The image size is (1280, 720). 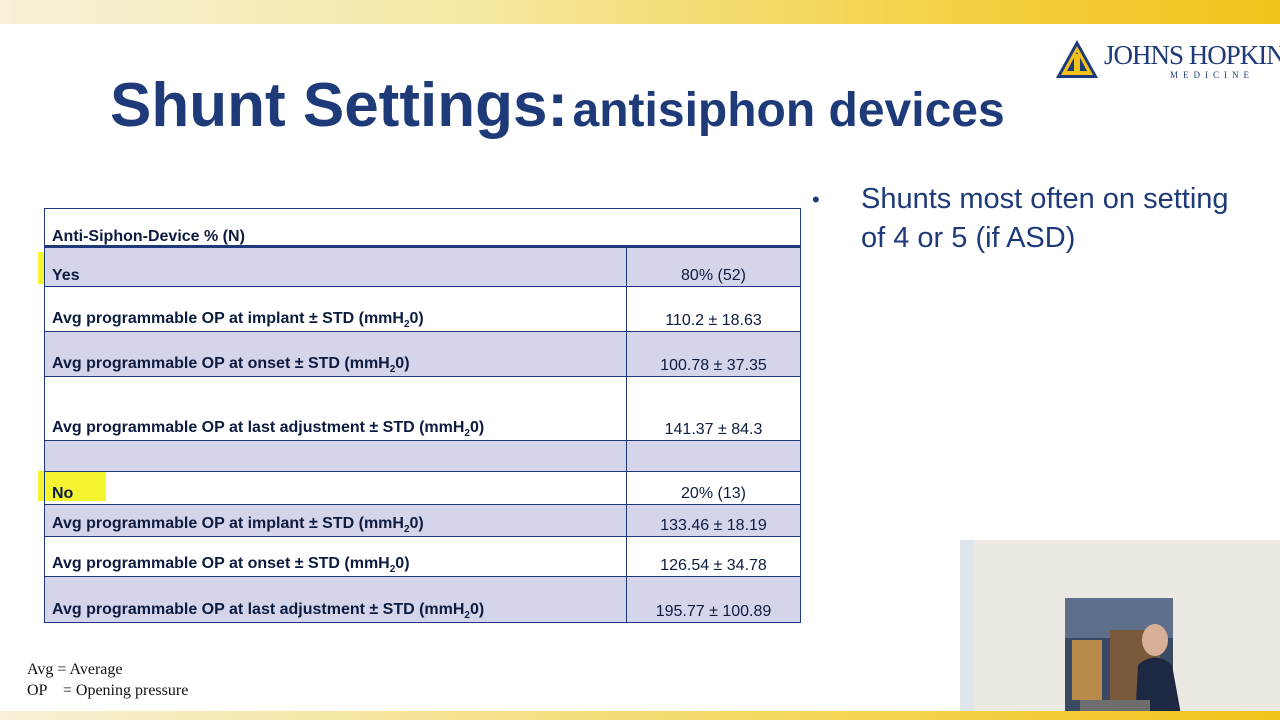 What do you see at coordinates (1192, 55) in the screenshot?
I see `logo-wordmark: JOHNS HOPKINS` at bounding box center [1192, 55].